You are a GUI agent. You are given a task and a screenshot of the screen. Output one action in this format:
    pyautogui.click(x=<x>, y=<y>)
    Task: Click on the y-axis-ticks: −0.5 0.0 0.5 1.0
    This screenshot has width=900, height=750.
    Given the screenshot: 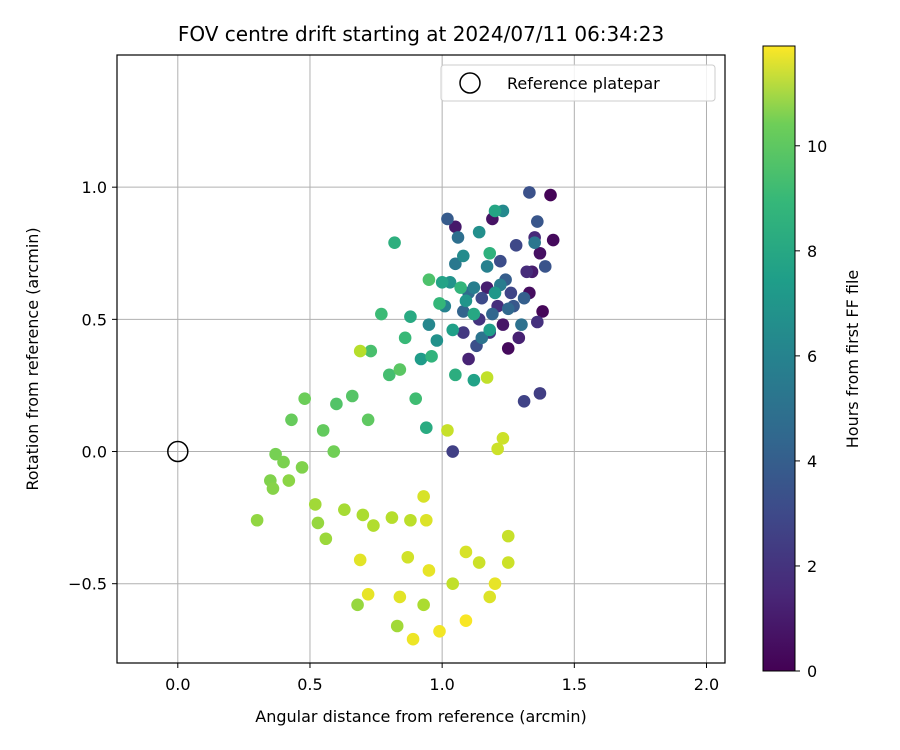 What is the action you would take?
    pyautogui.click(x=92, y=386)
    